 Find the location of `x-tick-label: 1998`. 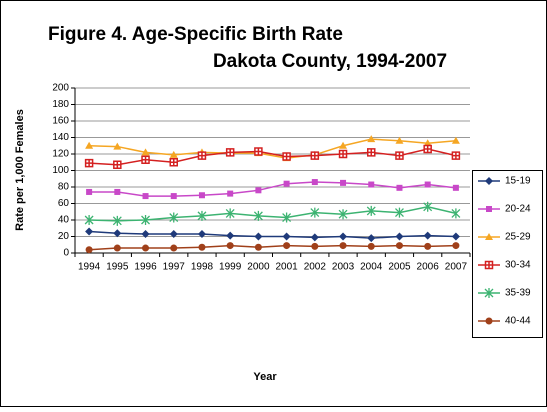

x-tick-label: 1998 is located at coordinates (202, 267).